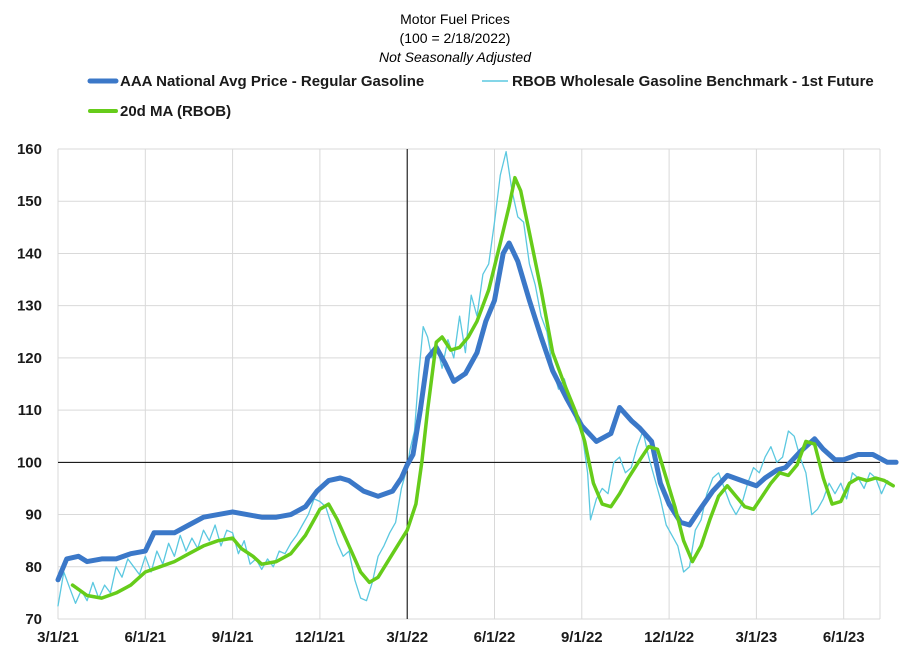  What do you see at coordinates (33, 515) in the screenshot?
I see `y-tick-label: 90` at bounding box center [33, 515].